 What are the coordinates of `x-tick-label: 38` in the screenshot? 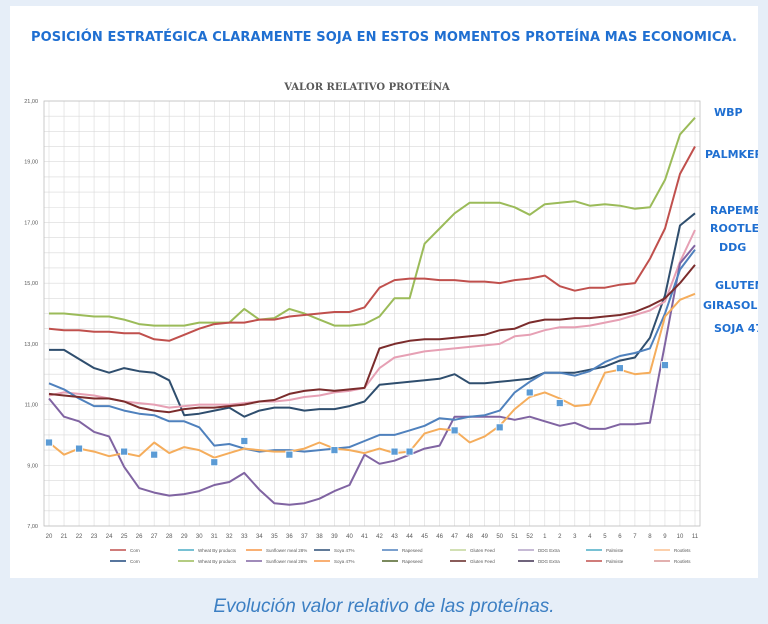 It's located at (319, 537).